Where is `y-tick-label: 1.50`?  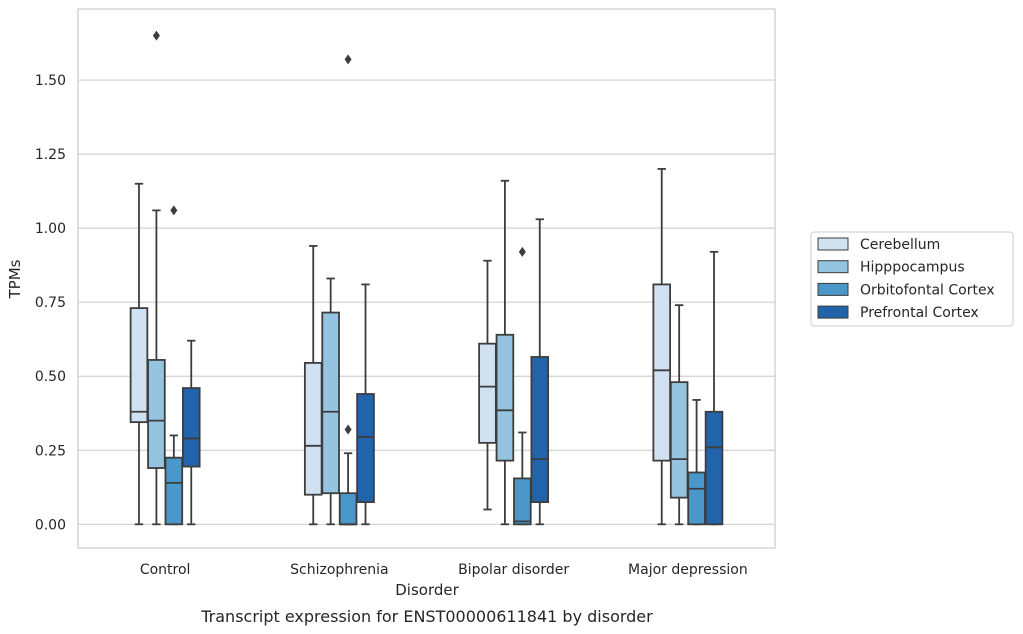 y-tick-label: 1.50 is located at coordinates (50, 81).